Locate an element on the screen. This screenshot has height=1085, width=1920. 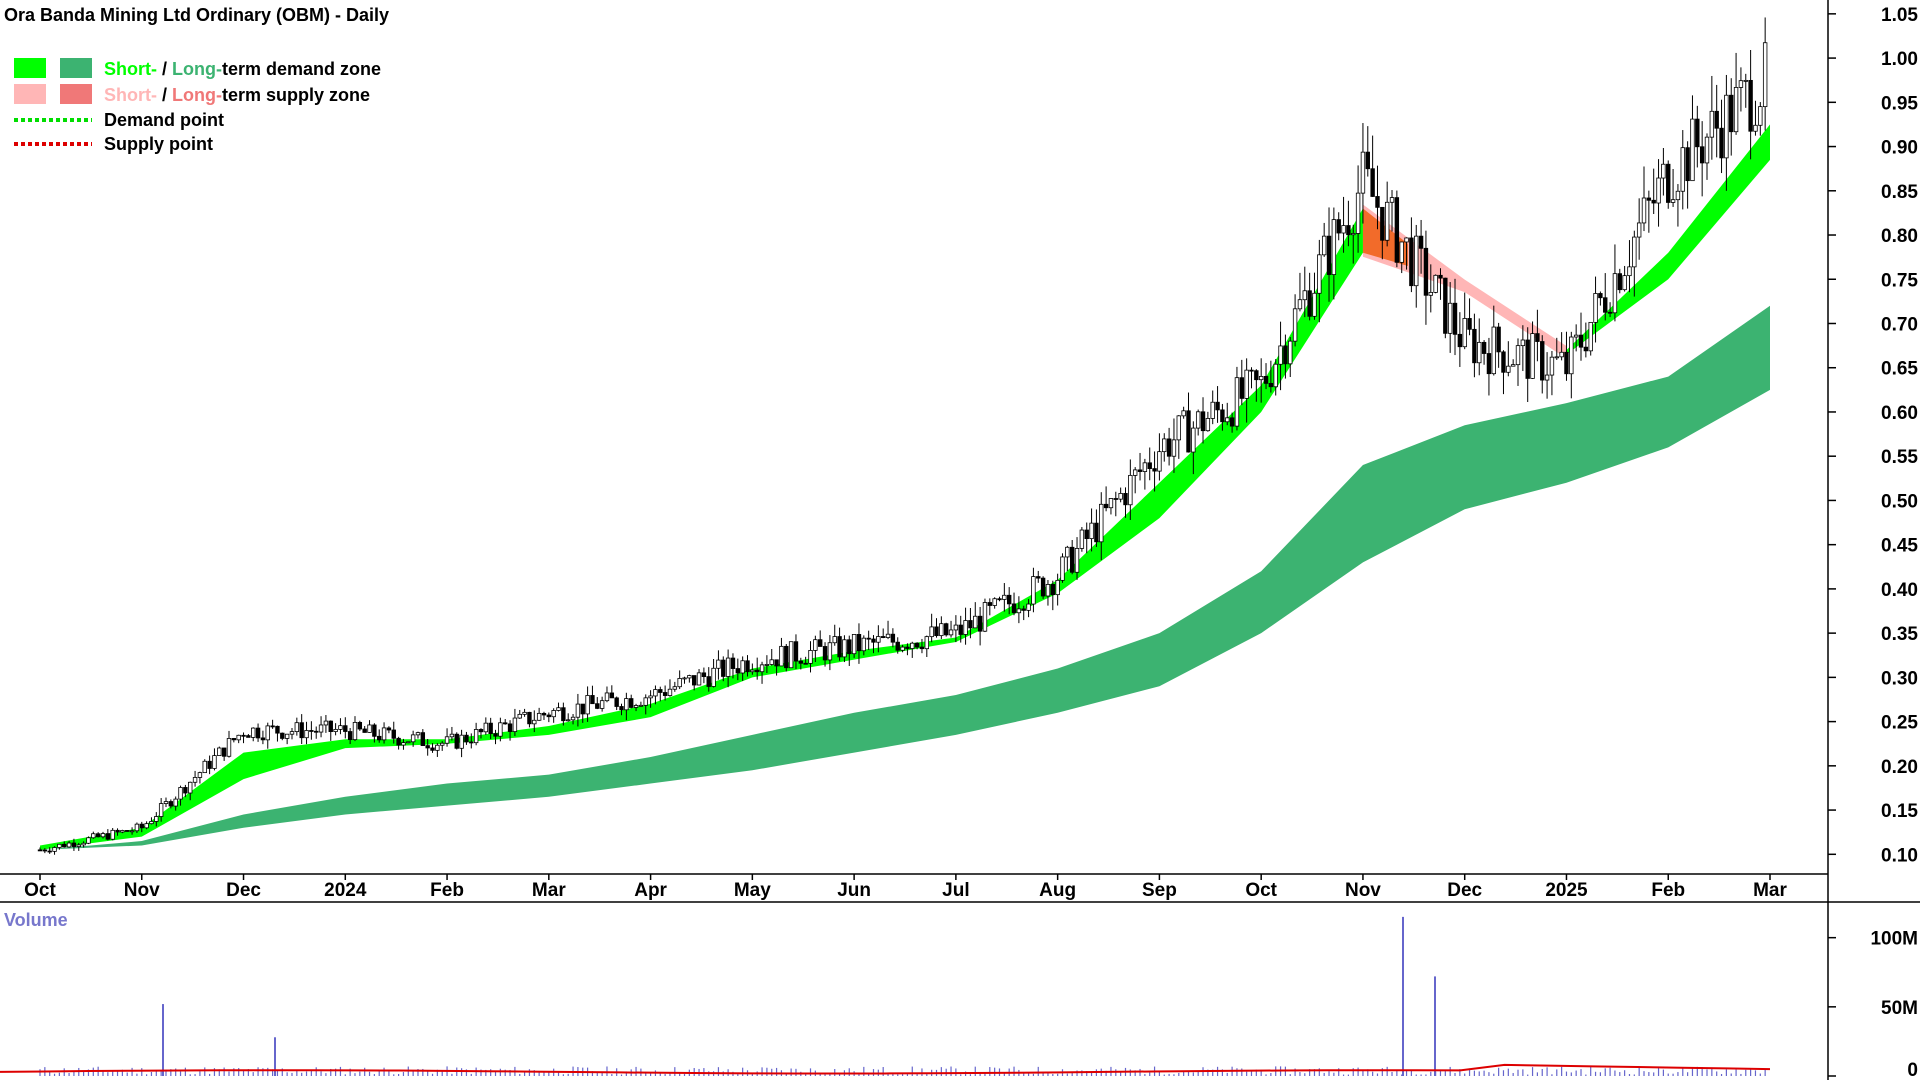
price-tick-label: 0.50 is located at coordinates (1899, 501).